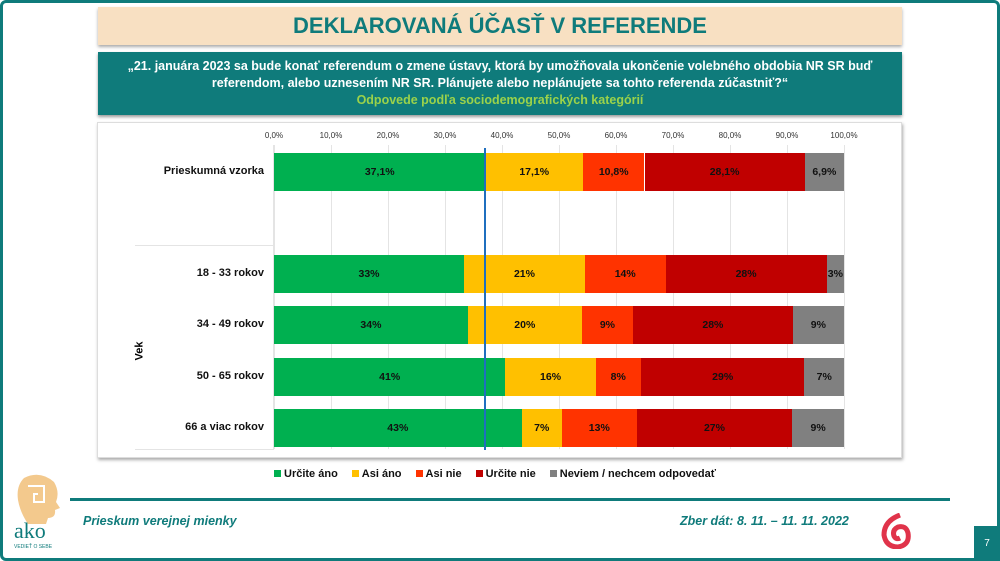  I want to click on data-label: 41%, so click(390, 377).